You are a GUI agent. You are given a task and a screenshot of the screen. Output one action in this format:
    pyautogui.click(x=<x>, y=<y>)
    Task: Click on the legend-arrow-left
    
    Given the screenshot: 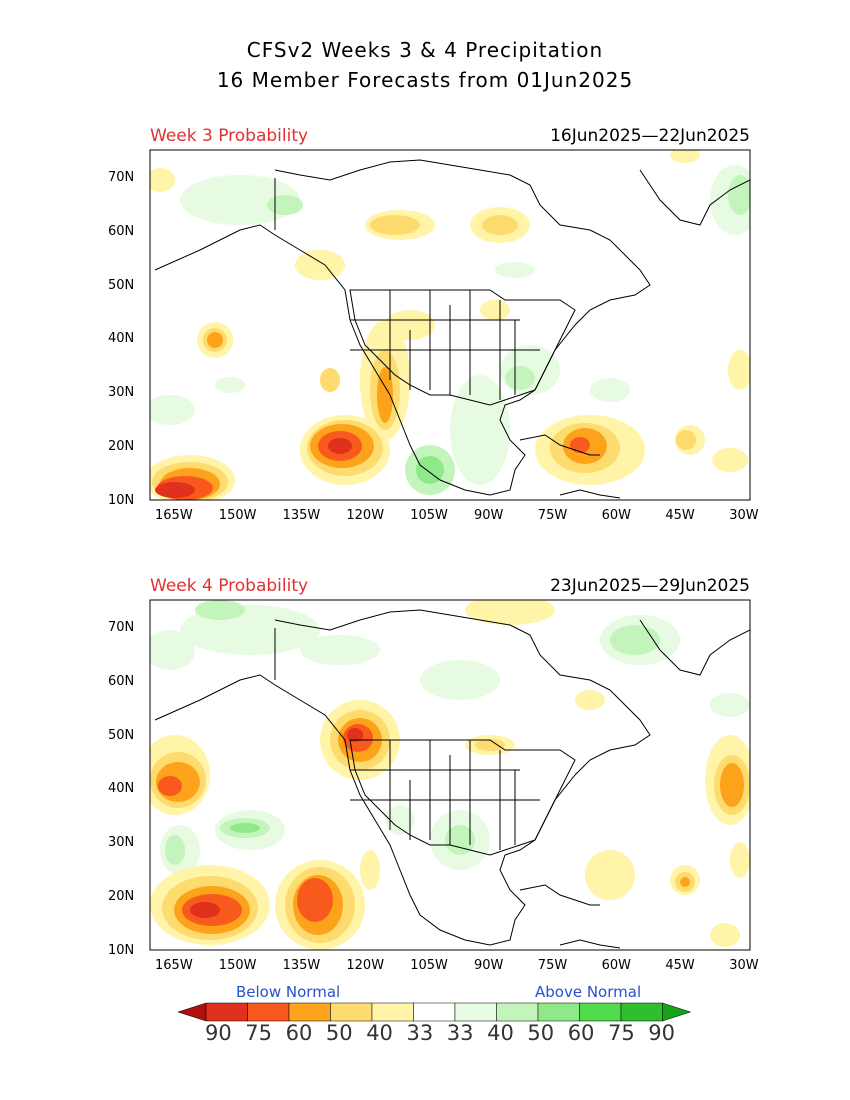 What is the action you would take?
    pyautogui.click(x=192, y=1012)
    